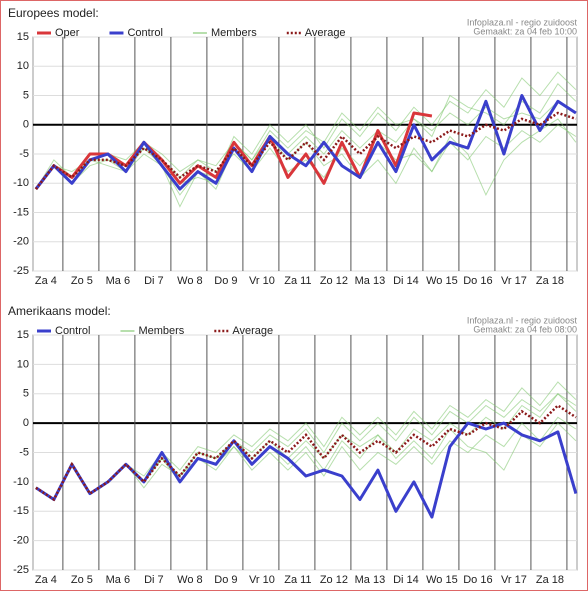 The width and height of the screenshot is (588, 591). What do you see at coordinates (525, 31) in the screenshot?
I see `made: Gemaakt: za 04 feb 10:00` at bounding box center [525, 31].